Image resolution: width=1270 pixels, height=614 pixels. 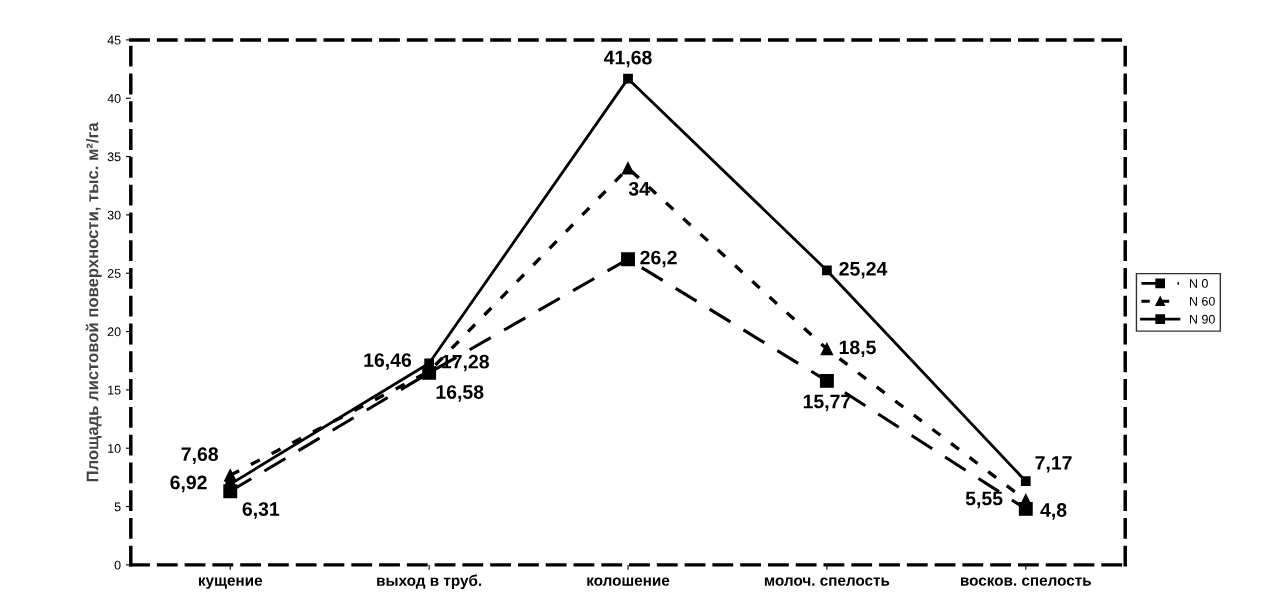 What do you see at coordinates (1202, 301) in the screenshot?
I see `legend-label: N 60` at bounding box center [1202, 301].